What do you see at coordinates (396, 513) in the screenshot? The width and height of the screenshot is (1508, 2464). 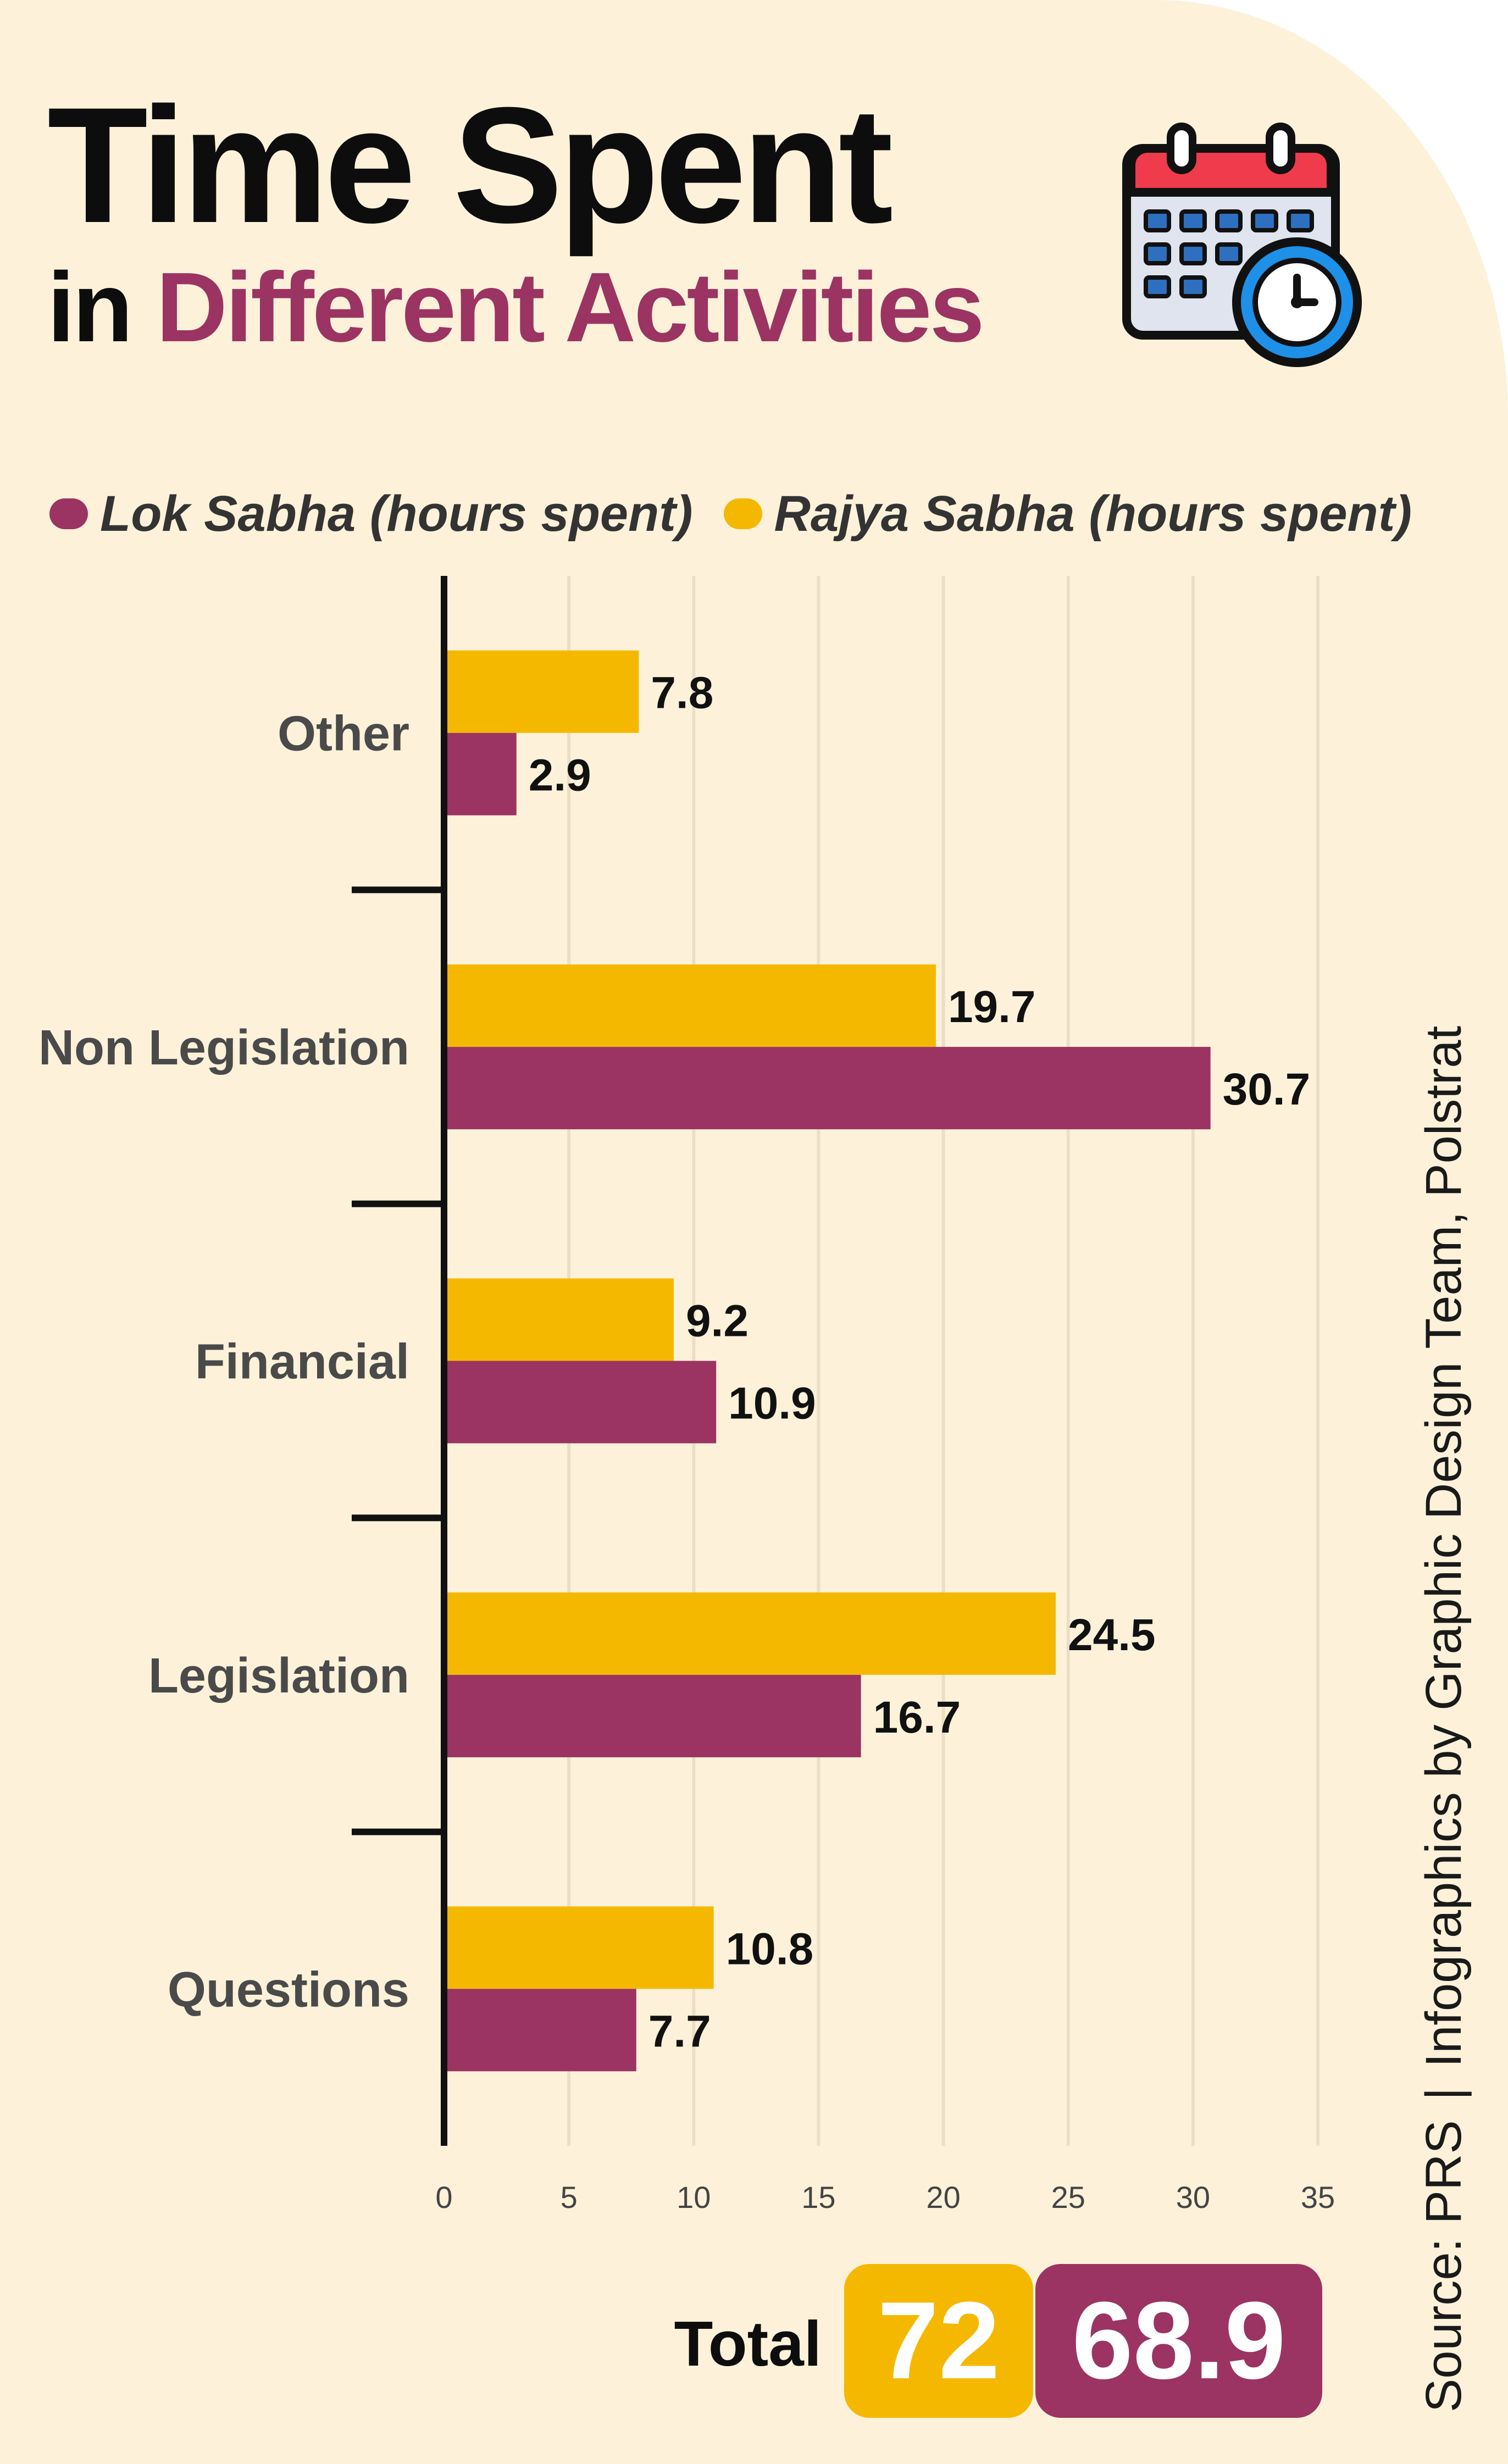 I see `legend-label-lok-sabha: Lok Sabha (hours spent)` at bounding box center [396, 513].